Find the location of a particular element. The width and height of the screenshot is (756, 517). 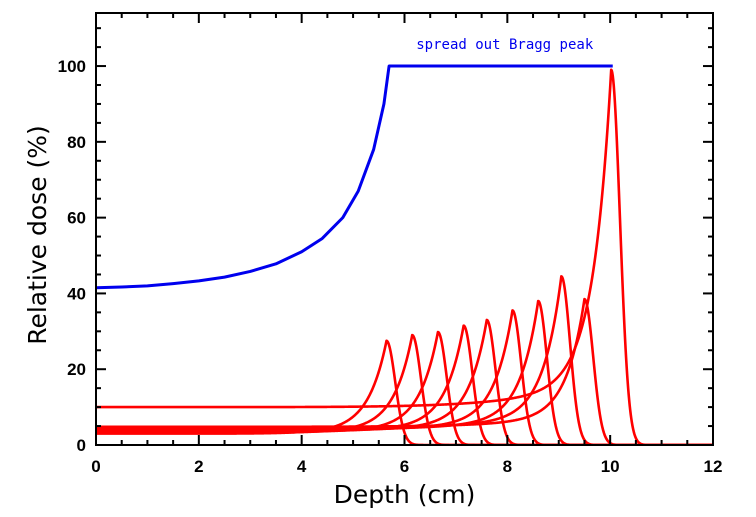

x-tick-label: 10 is located at coordinates (610, 466).